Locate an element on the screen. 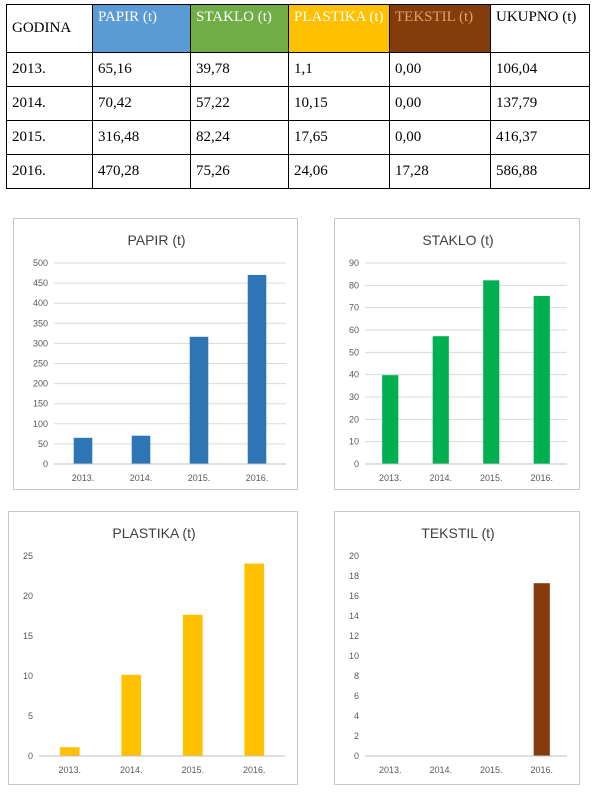 The height and width of the screenshot is (794, 600). table-row: 2015. 316,48 82,24 17,65 0,00 416,37 is located at coordinates (298, 137).